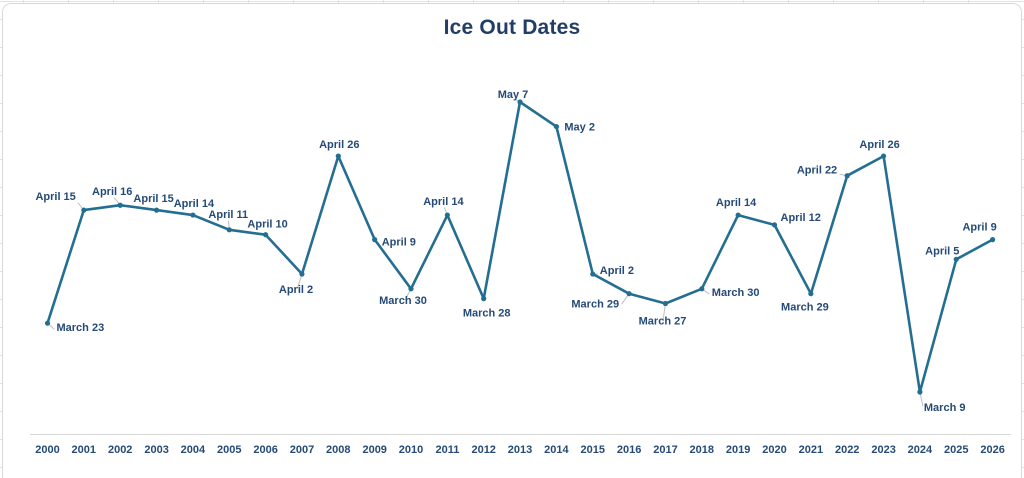 The width and height of the screenshot is (1024, 478). What do you see at coordinates (512, 27) in the screenshot?
I see `chart-title: Ice Out Dates` at bounding box center [512, 27].